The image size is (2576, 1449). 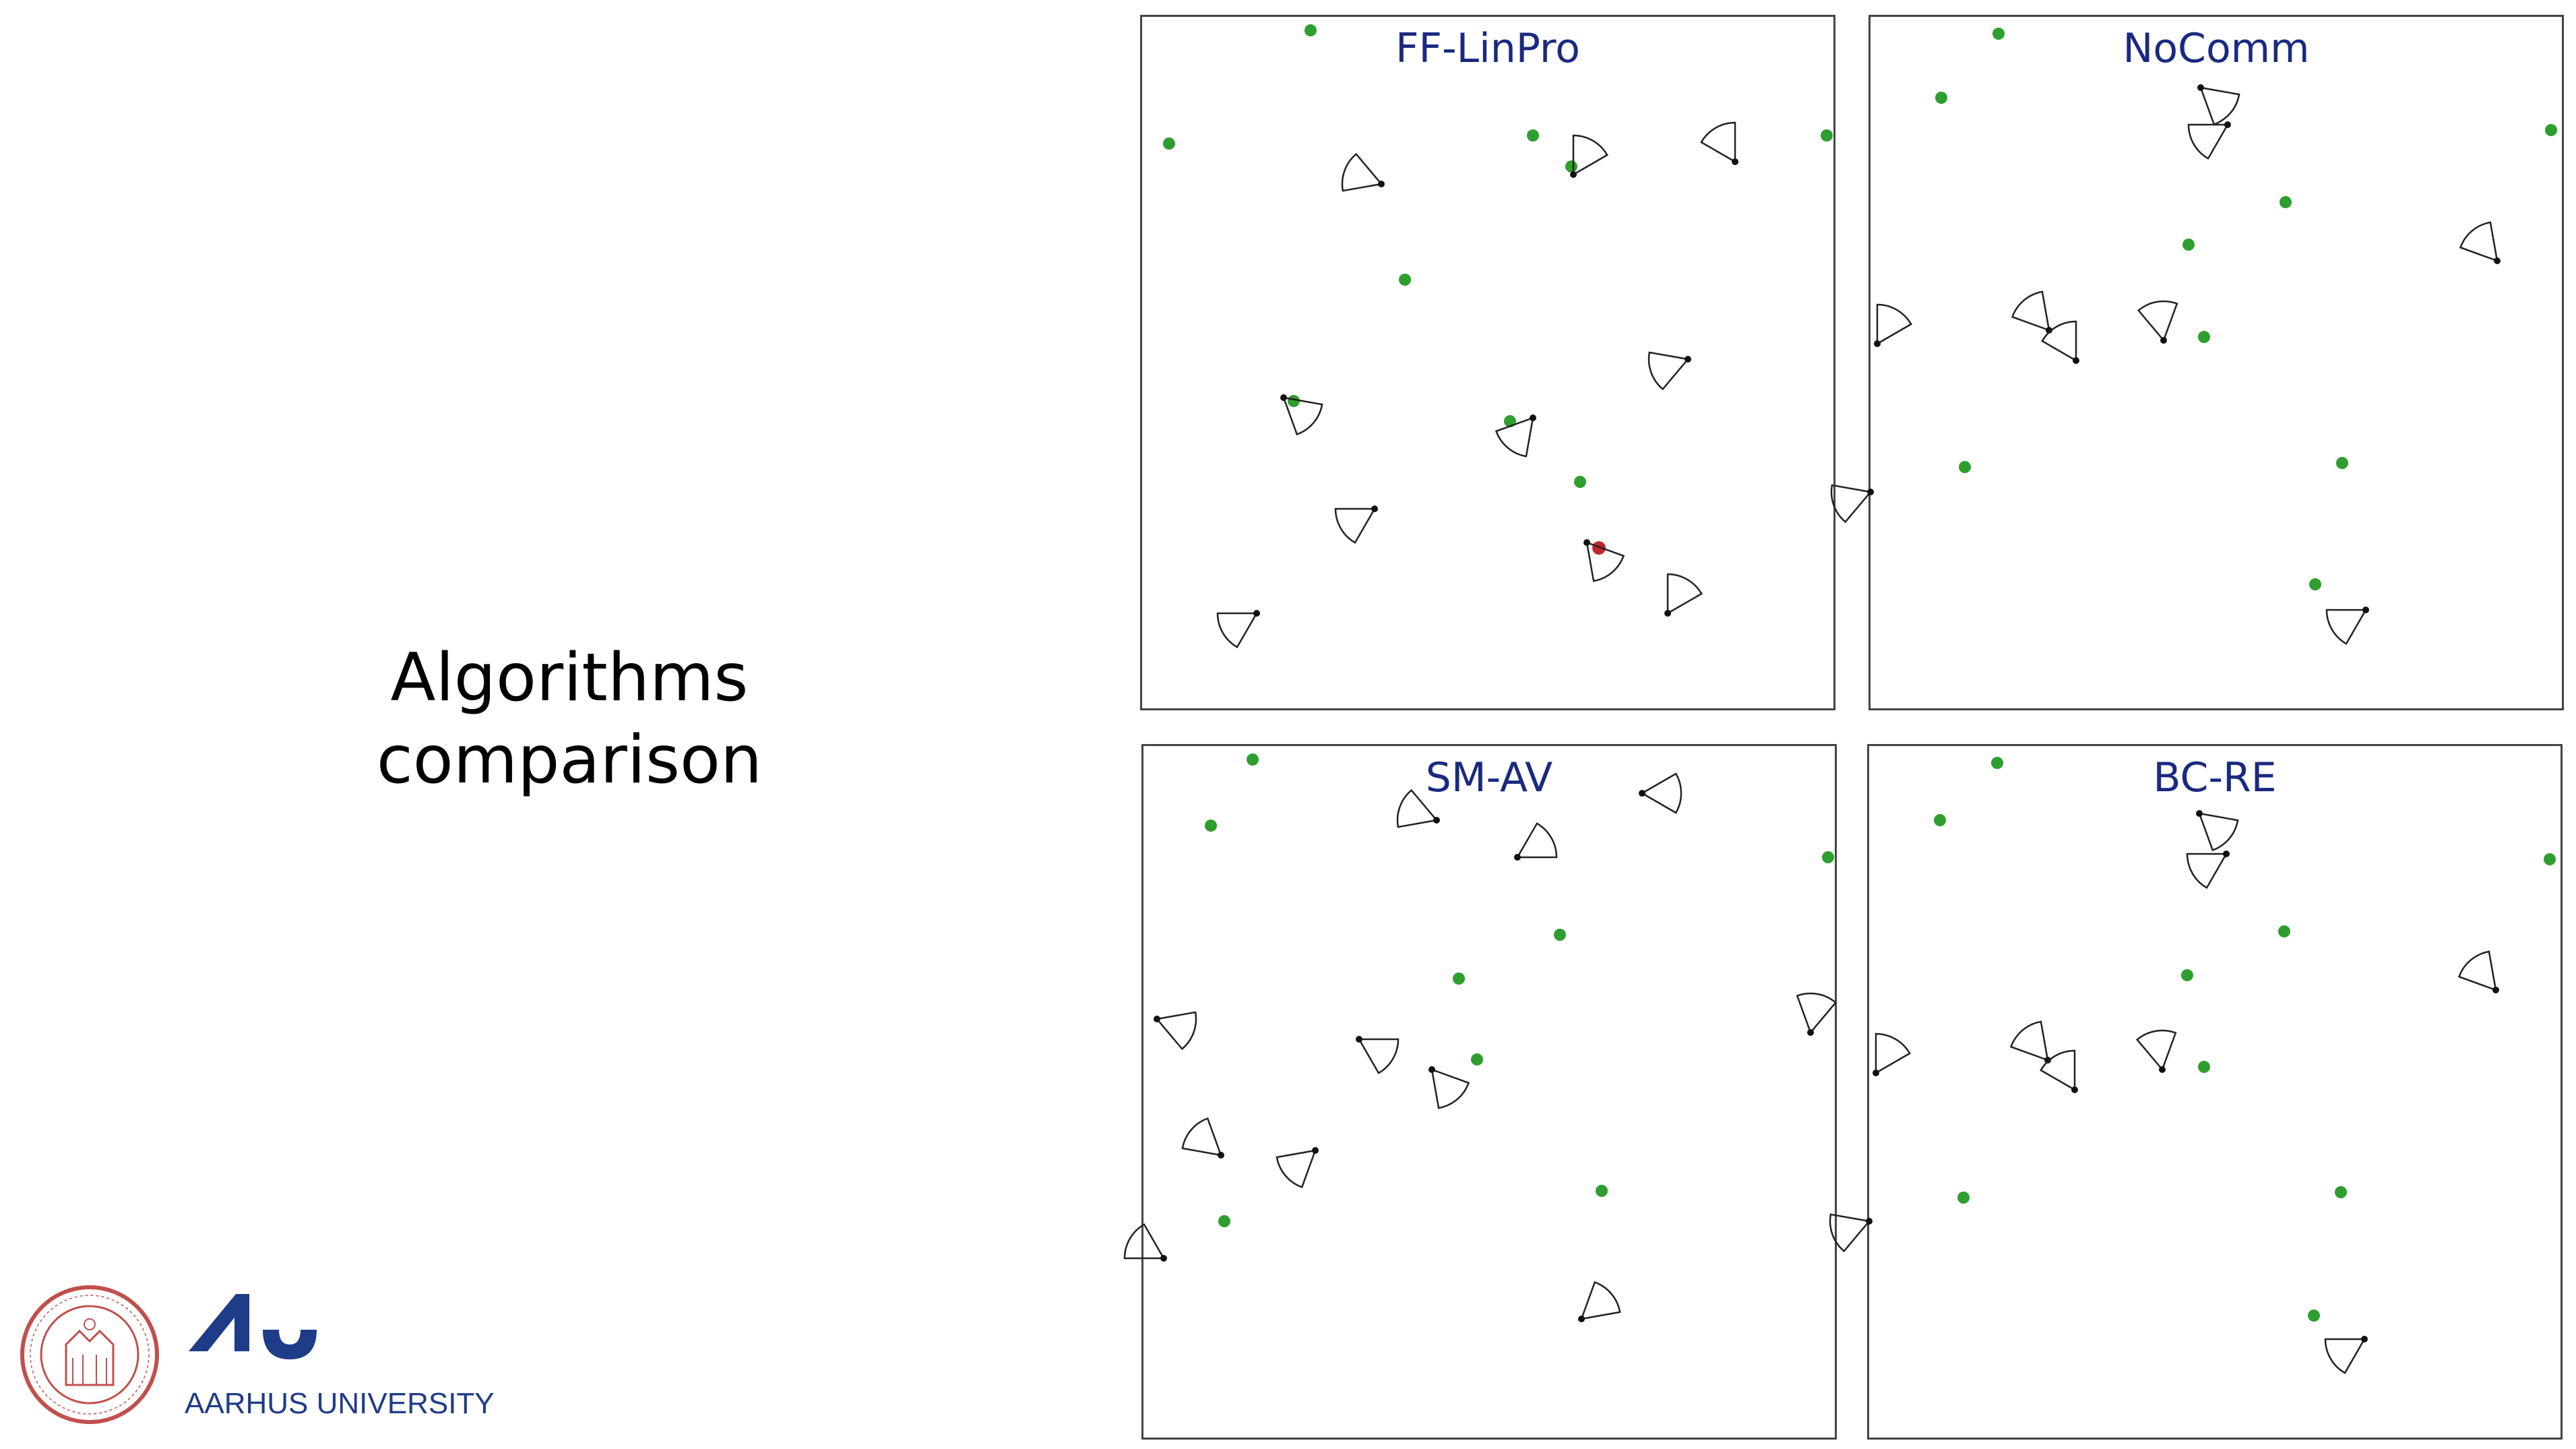 I want to click on panel-bc-re: BC-RE, so click(x=2196, y=1092).